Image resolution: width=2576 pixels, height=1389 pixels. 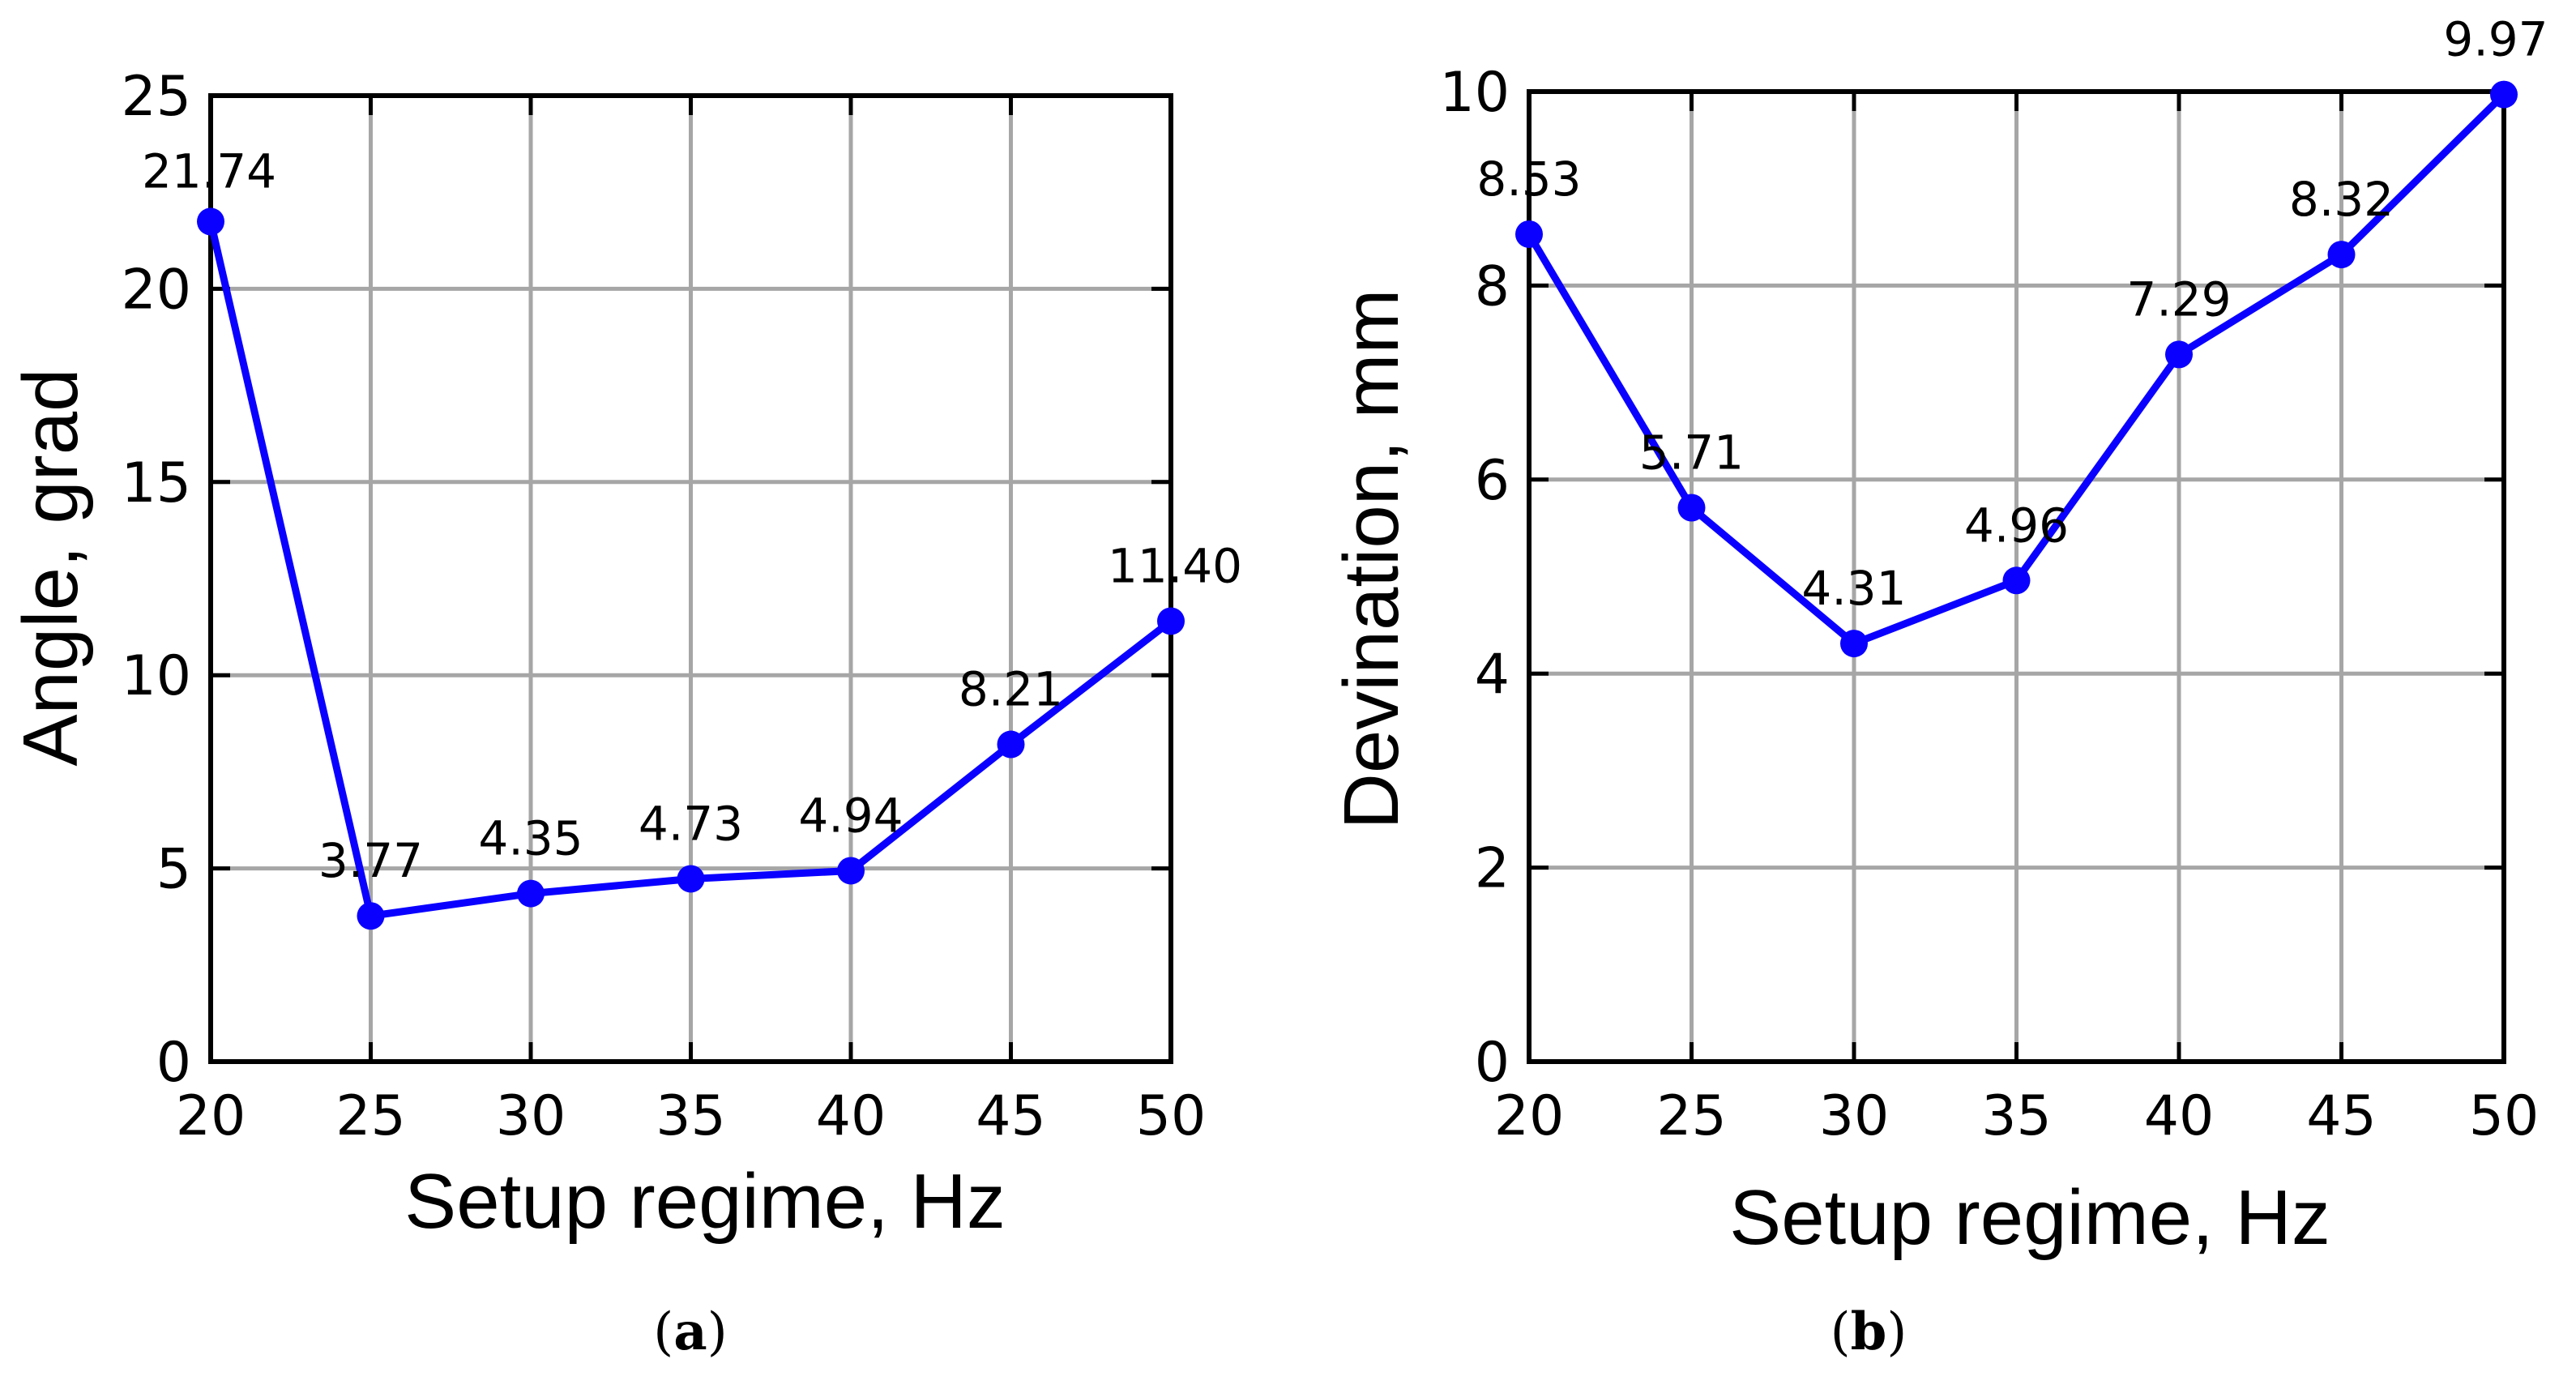 What do you see at coordinates (1492, 481) in the screenshot?
I see `y-tick-label: 6` at bounding box center [1492, 481].